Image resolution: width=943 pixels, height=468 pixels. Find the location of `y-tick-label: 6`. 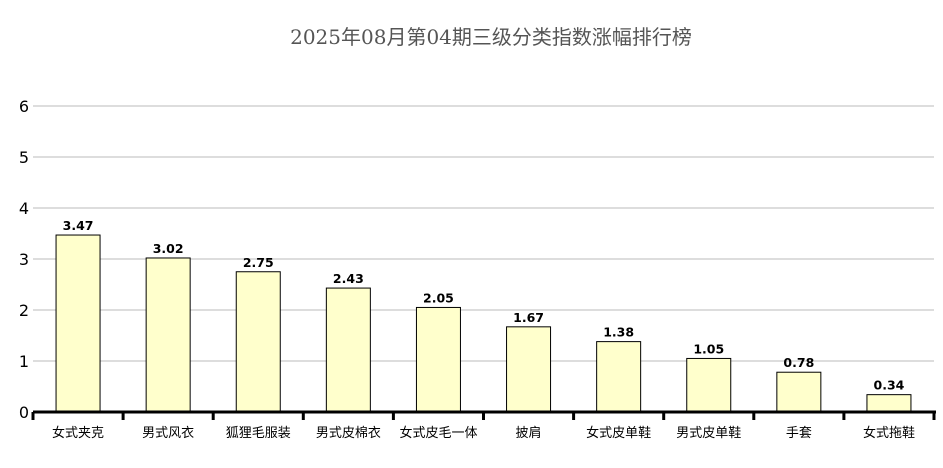

y-tick-label: 6 is located at coordinates (24, 106).